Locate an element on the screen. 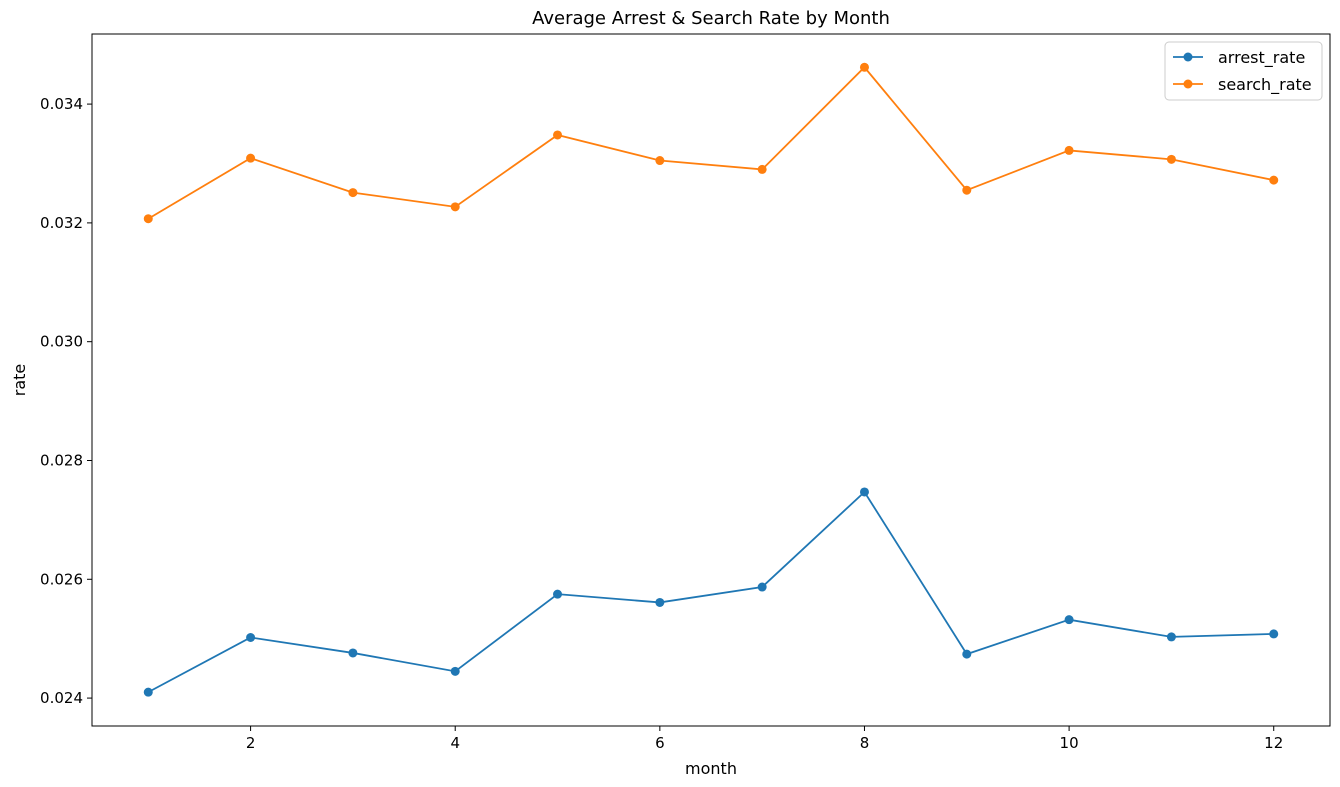  x-axis-label: month is located at coordinates (711, 768).